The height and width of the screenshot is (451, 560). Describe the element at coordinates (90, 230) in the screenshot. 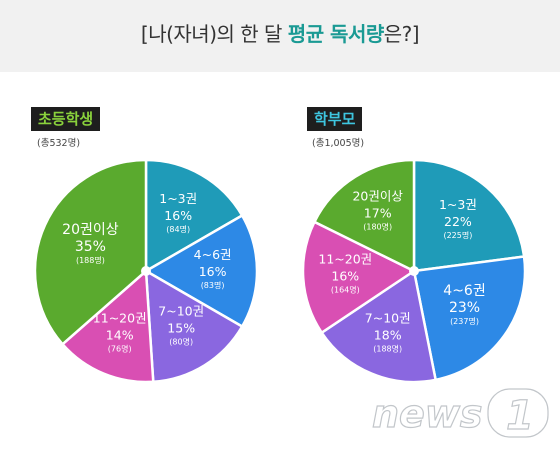

I see `pie-0-slice-4-label: 20권이상` at that location.